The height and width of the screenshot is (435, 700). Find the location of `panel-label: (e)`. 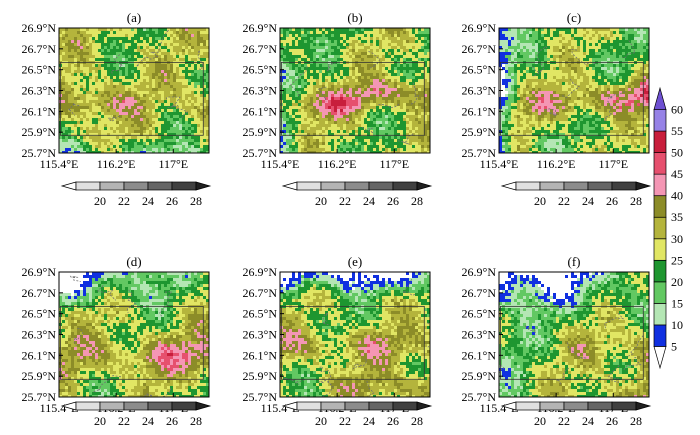

panel-label: (e) is located at coordinates (355, 261).